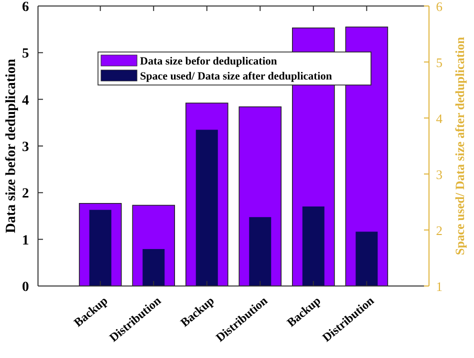 The width and height of the screenshot is (474, 358). I want to click on legend-label: Space used/ Data size after deduplication, so click(236, 76).